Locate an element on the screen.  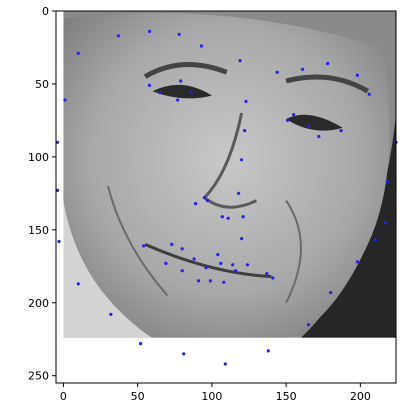
photo-left-brow is located at coordinates (185, 70).